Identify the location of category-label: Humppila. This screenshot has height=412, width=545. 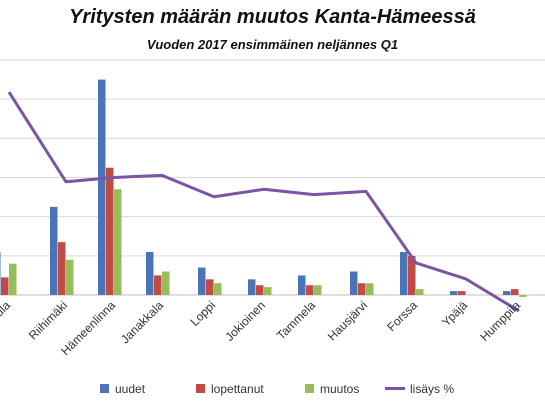
(500, 321).